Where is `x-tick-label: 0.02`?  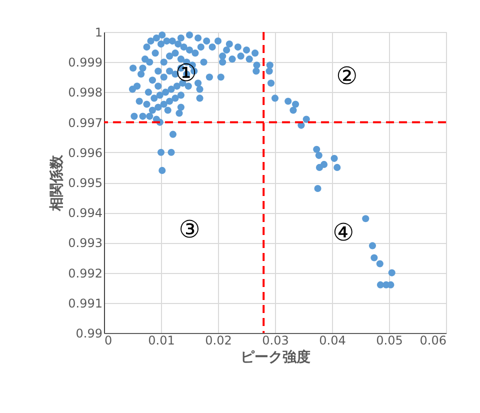 x-tick-label: 0.02 is located at coordinates (218, 341).